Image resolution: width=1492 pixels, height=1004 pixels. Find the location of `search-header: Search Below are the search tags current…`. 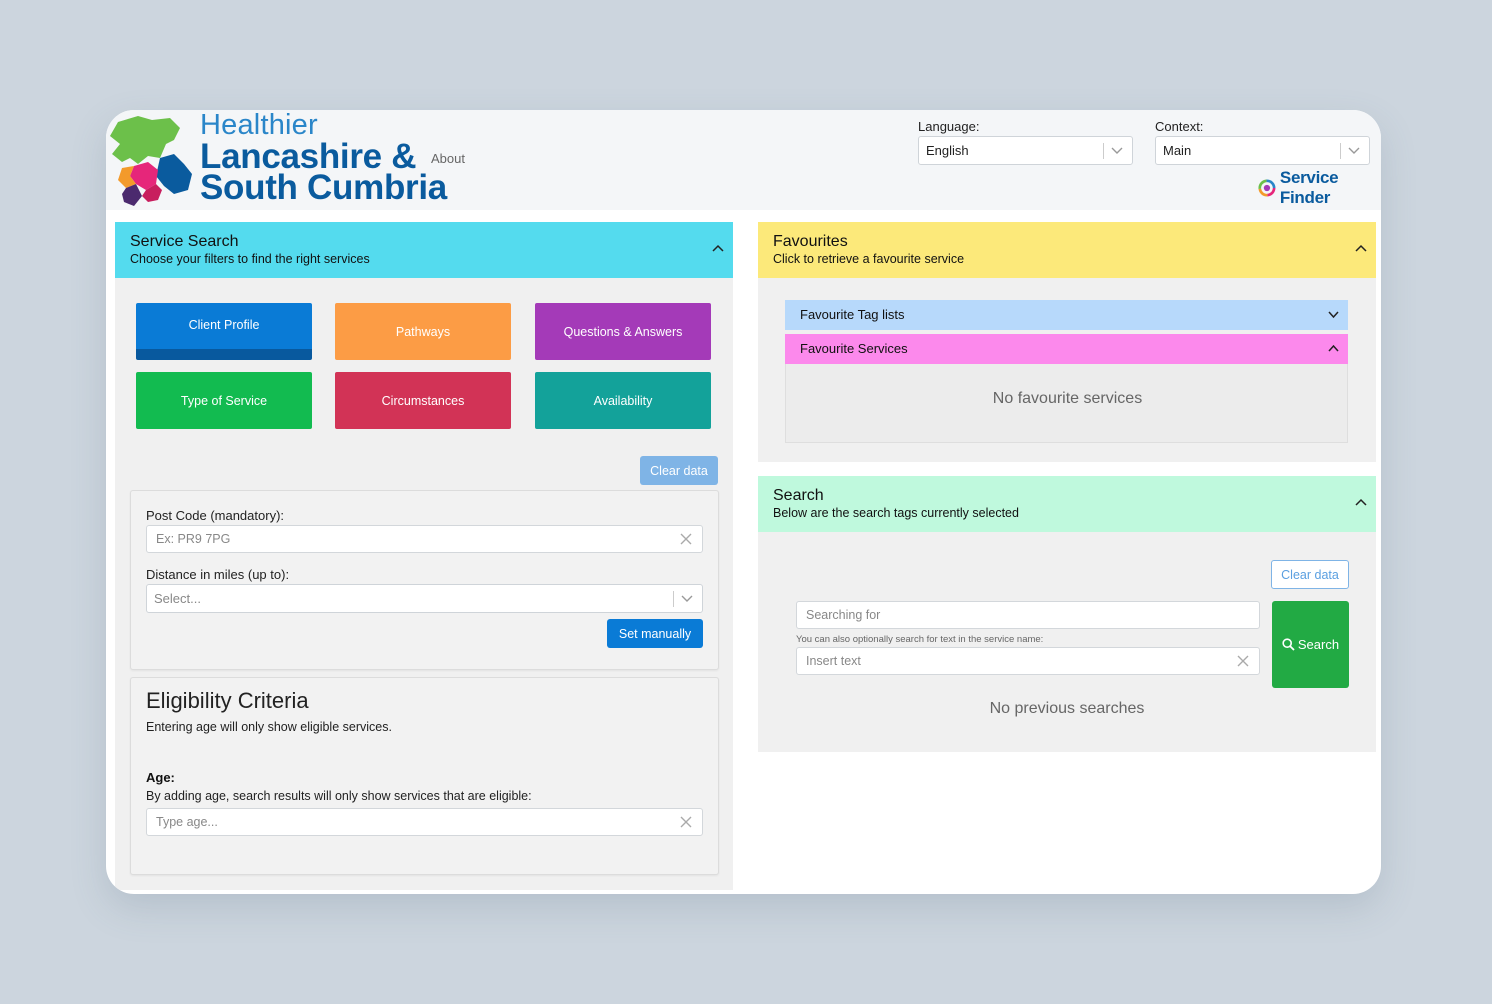

search-header: Search Below are the search tags current… is located at coordinates (1067, 504).